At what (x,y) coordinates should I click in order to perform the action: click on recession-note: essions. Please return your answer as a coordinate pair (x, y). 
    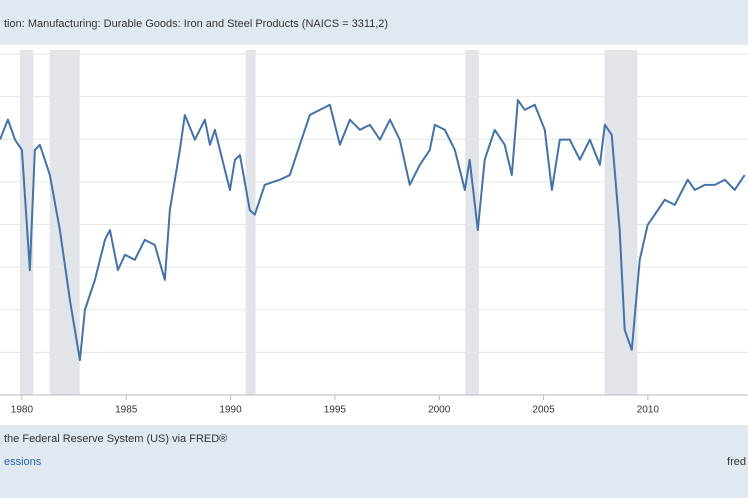
    Looking at the image, I should click on (23, 462).